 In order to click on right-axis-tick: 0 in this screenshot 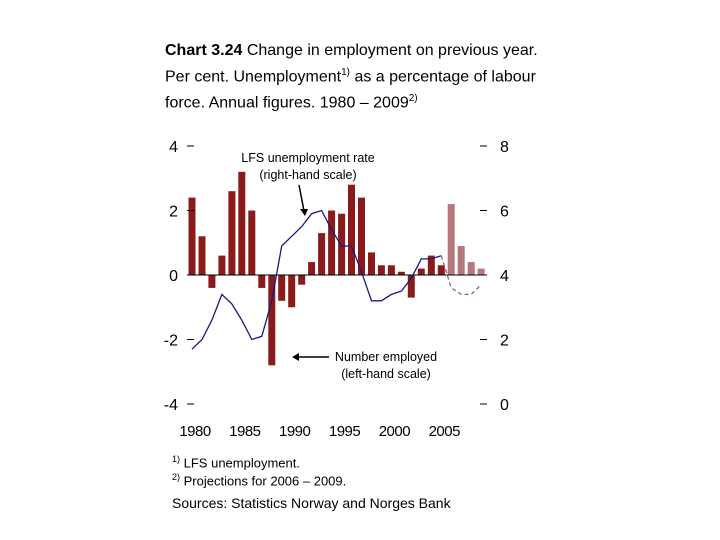, I will do `click(504, 405)`.